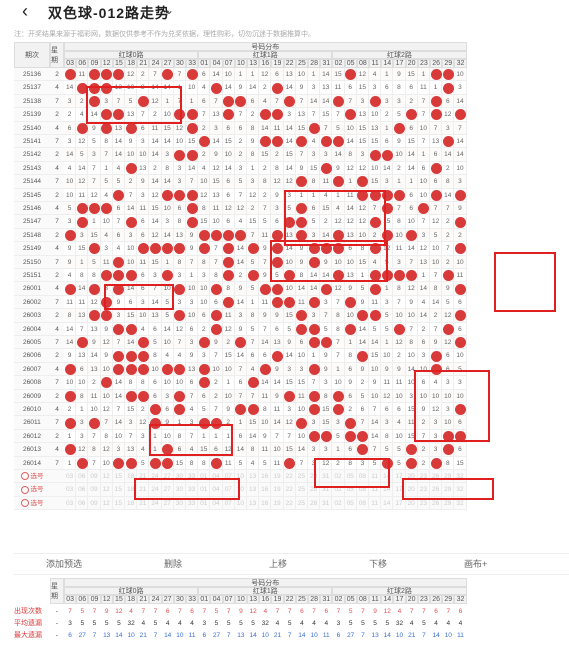  What do you see at coordinates (423, 477) in the screenshot?
I see `select-cell: 23` at bounding box center [423, 477].